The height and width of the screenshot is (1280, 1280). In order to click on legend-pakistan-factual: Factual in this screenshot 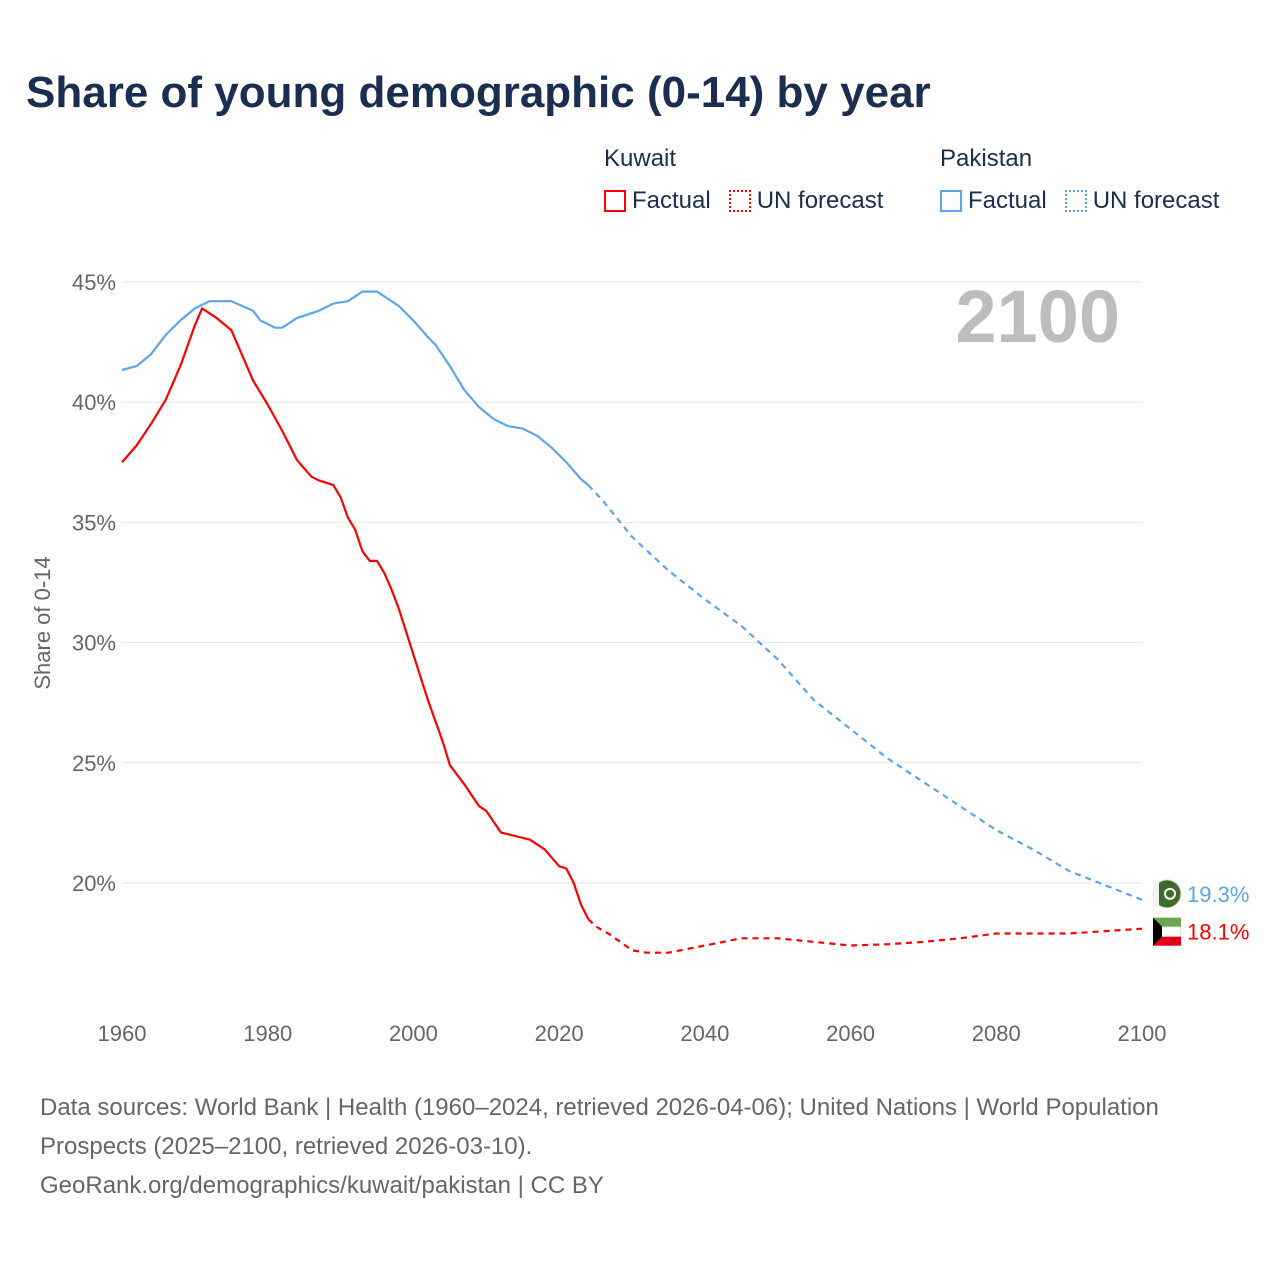, I will do `click(993, 201)`.